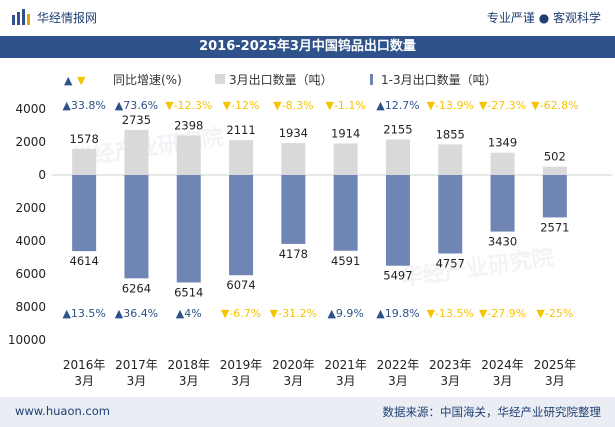 Image resolution: width=615 pixels, height=427 pixels. I want to click on legend-ytd-label: 1-3月出口数量（吨）, so click(439, 79).